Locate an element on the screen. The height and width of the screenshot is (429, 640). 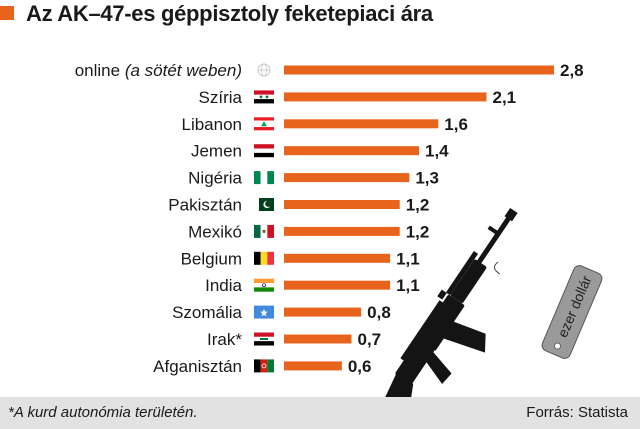
value-label: 1,4 is located at coordinates (437, 151).